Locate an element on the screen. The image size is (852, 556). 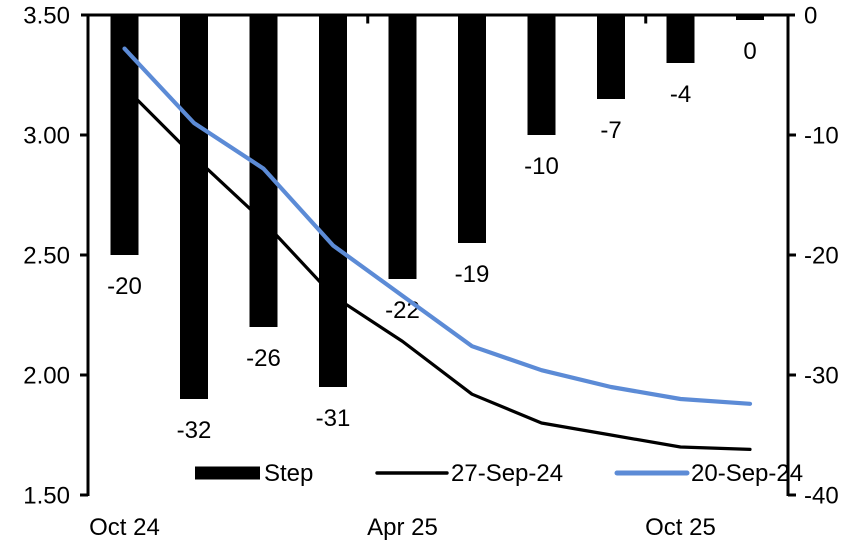
bar-value-label: -22 is located at coordinates (402, 310).